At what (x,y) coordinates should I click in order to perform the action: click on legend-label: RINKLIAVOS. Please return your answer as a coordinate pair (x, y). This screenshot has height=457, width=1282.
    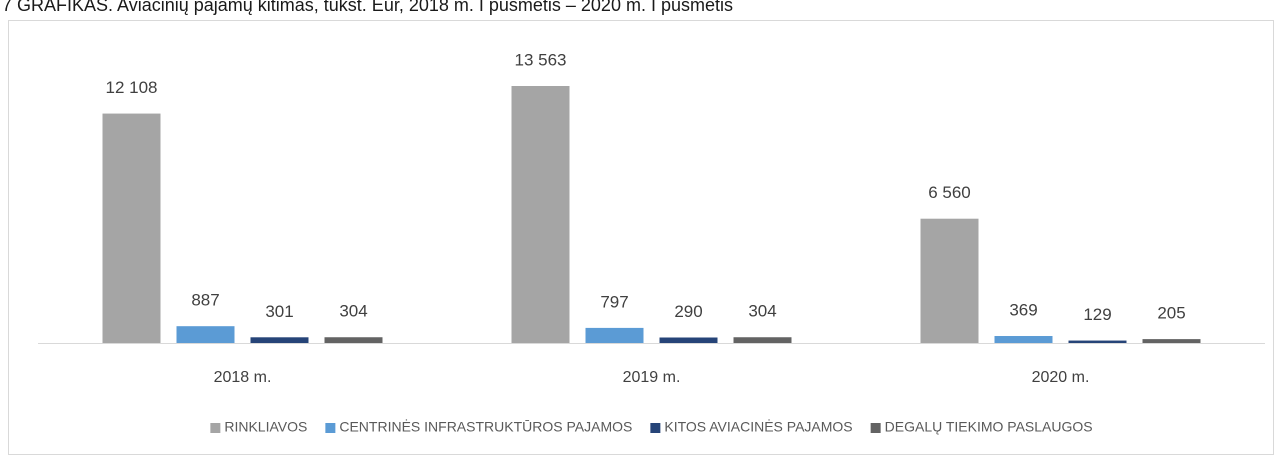
    Looking at the image, I should click on (265, 427).